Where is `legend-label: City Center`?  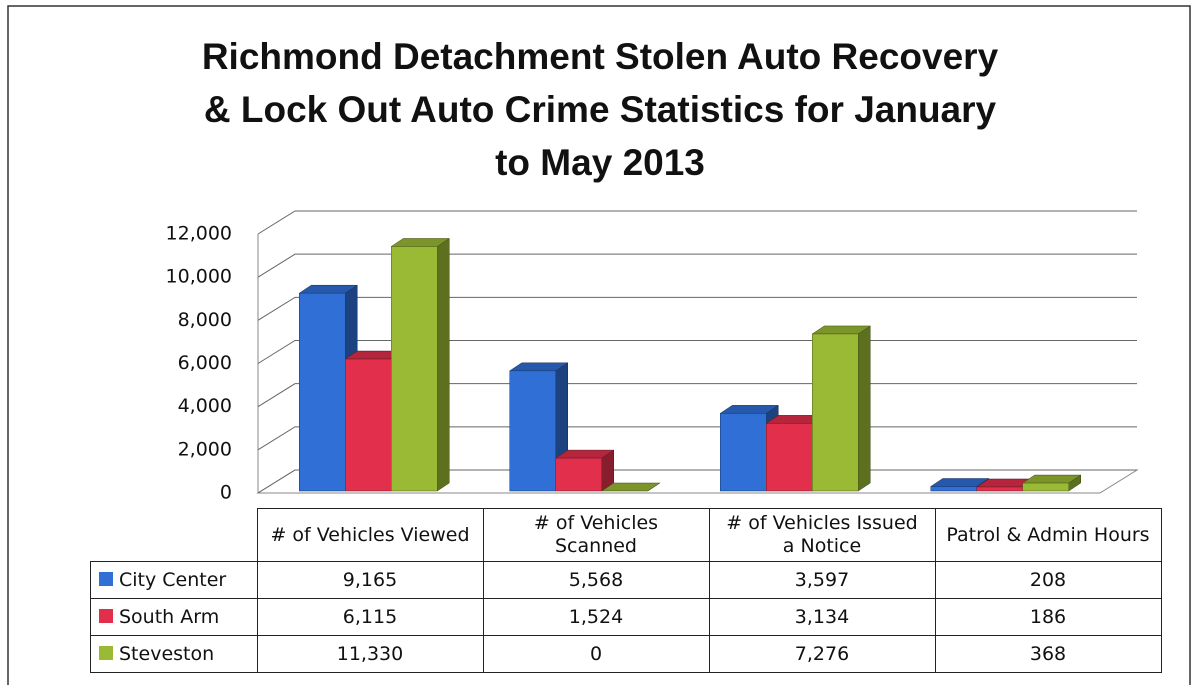 legend-label: City Center is located at coordinates (173, 580).